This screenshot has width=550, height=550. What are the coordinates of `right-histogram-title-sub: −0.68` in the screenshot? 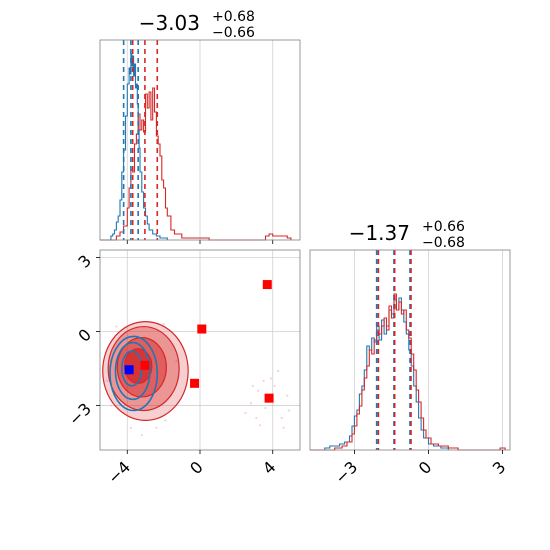 It's located at (443, 243).